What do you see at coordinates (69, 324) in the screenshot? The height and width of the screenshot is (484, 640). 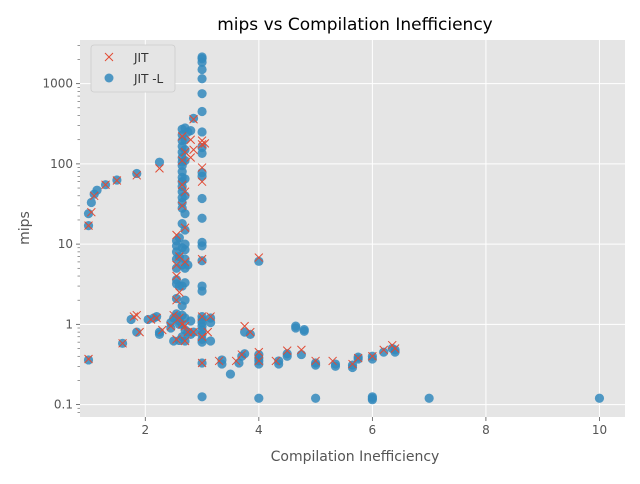 I see `y-tick-label: 1` at bounding box center [69, 324].